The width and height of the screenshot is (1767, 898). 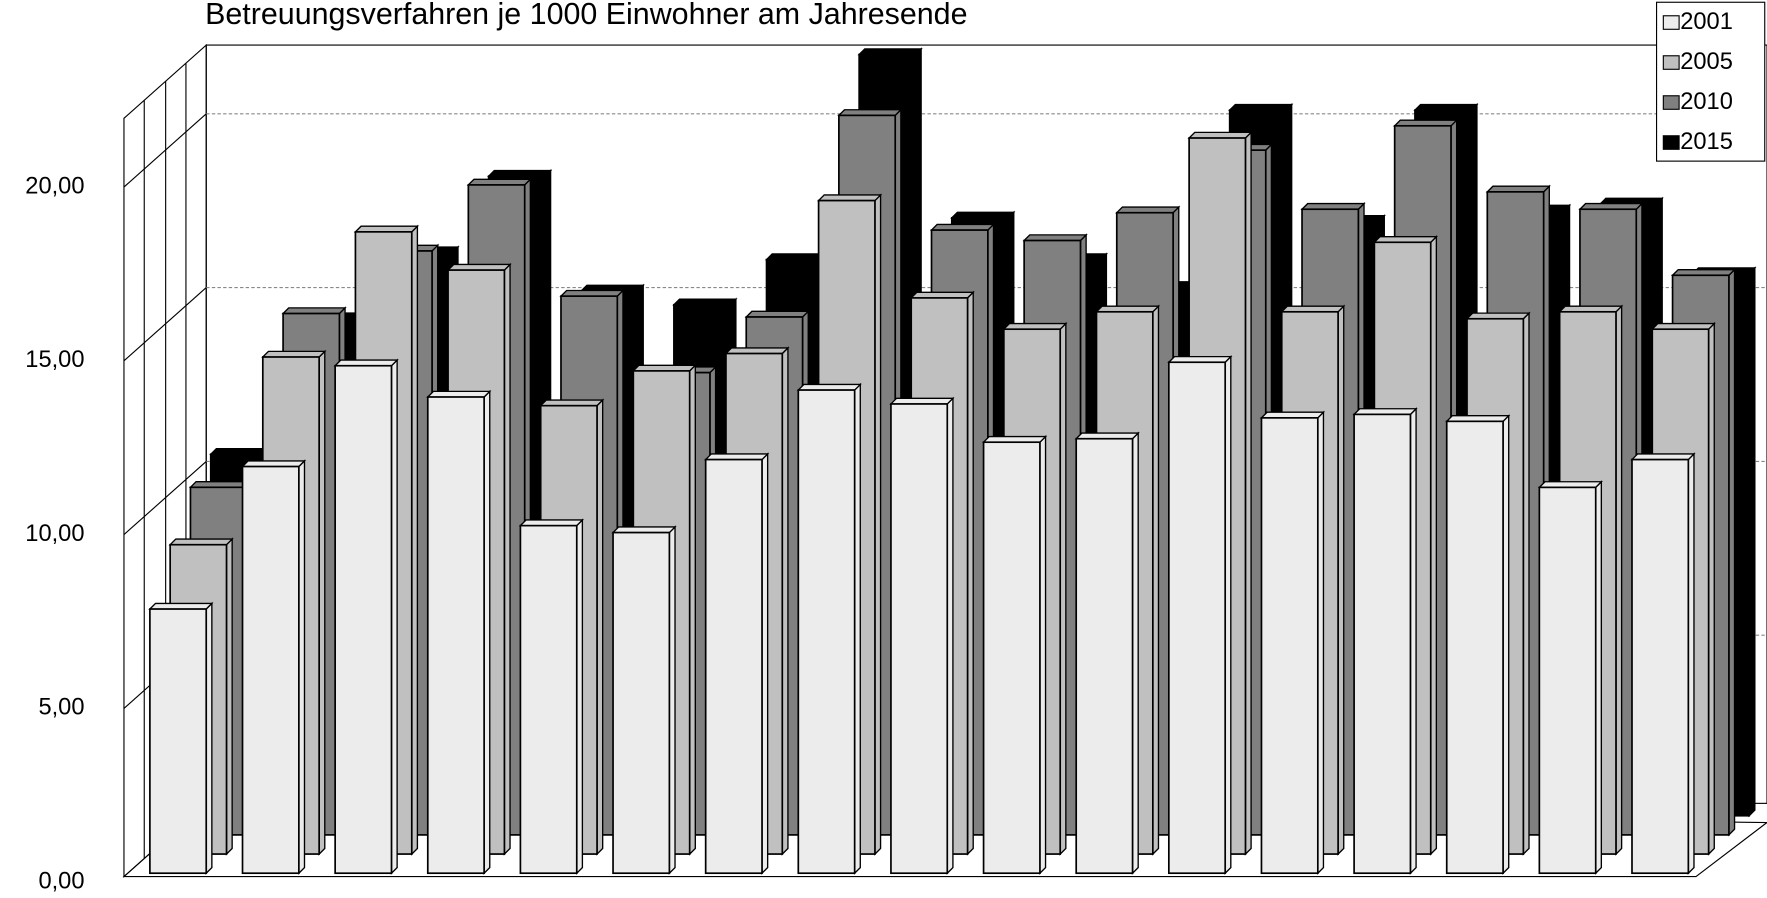 What do you see at coordinates (61, 881) in the screenshot?
I see `y-tick-label: 0,00` at bounding box center [61, 881].